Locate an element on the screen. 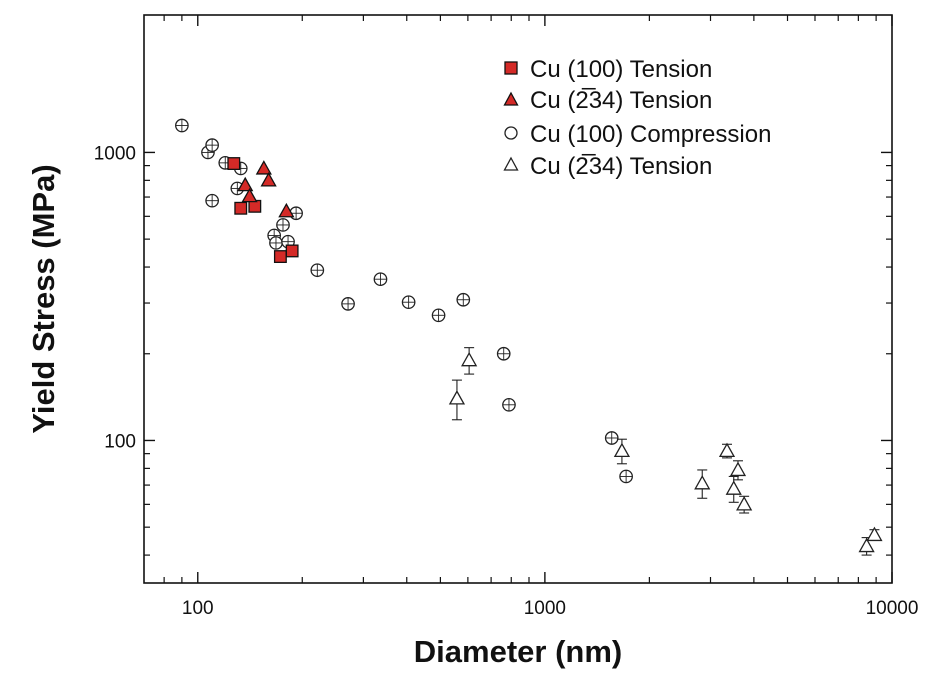  legend-label-cu100-tension: Cu (100) Tension is located at coordinates (621, 69).